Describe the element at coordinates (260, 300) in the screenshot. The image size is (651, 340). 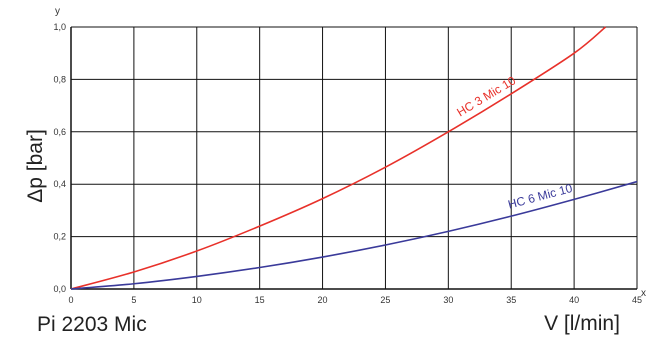
I see `x-tick-label: 15` at that location.